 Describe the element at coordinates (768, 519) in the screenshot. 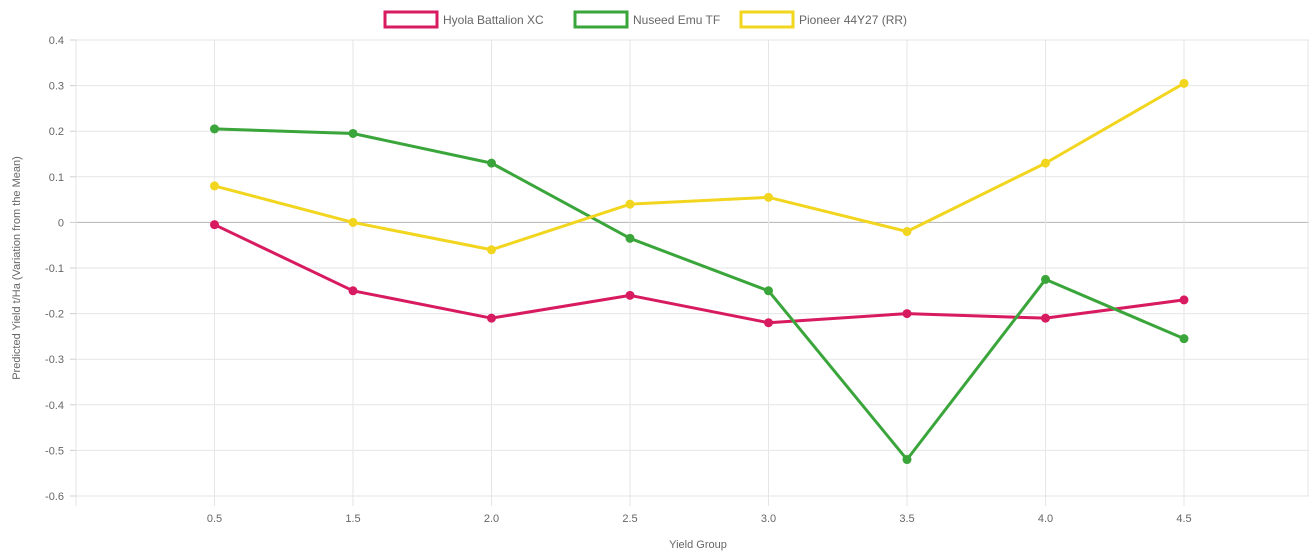

I see `x-tick-label: 3.0` at that location.